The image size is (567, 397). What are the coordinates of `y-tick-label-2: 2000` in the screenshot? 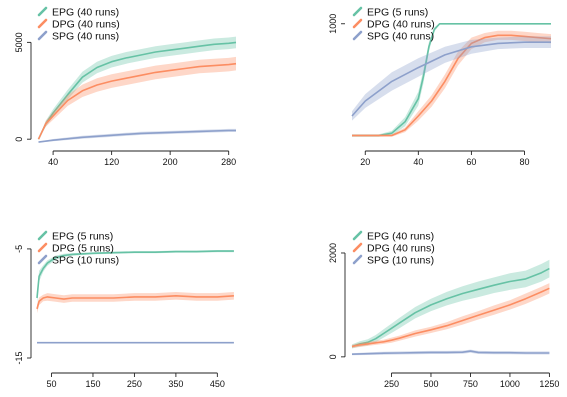 It's located at (333, 253).